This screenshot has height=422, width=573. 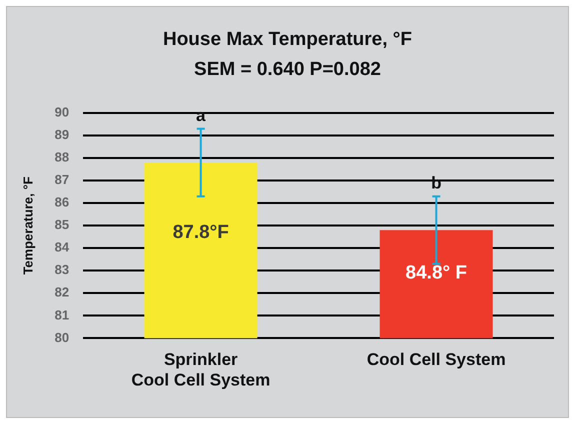 I want to click on data-label: 87.8°F, so click(x=200, y=233).